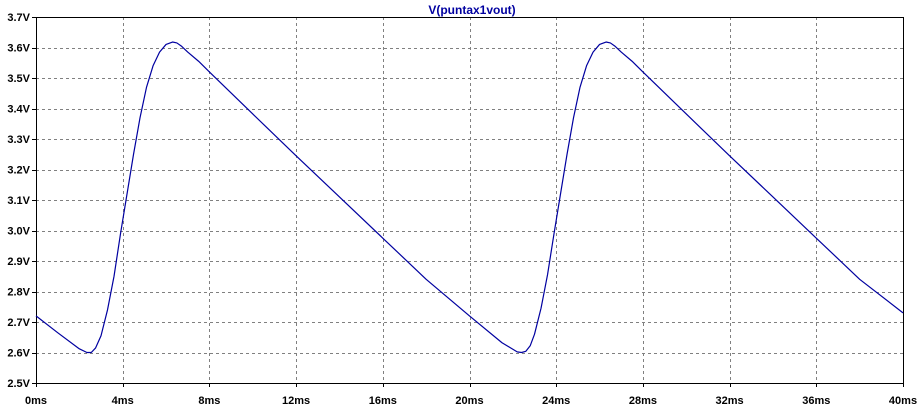 The height and width of the screenshot is (416, 920). Describe the element at coordinates (18, 293) in the screenshot. I see `y-tick-label: 2.8V` at that location.